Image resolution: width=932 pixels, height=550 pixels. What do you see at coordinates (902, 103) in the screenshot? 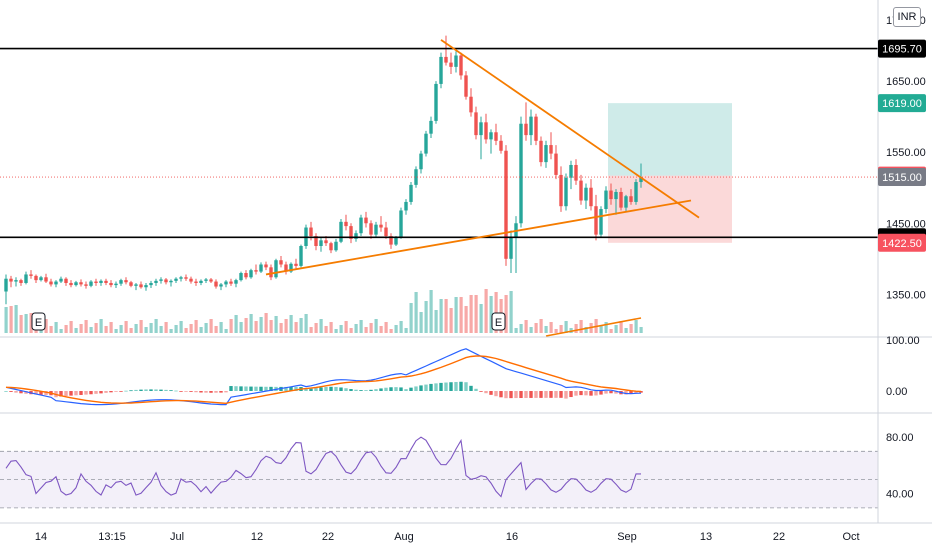
I see `price-tag: 1619.00` at bounding box center [902, 103].